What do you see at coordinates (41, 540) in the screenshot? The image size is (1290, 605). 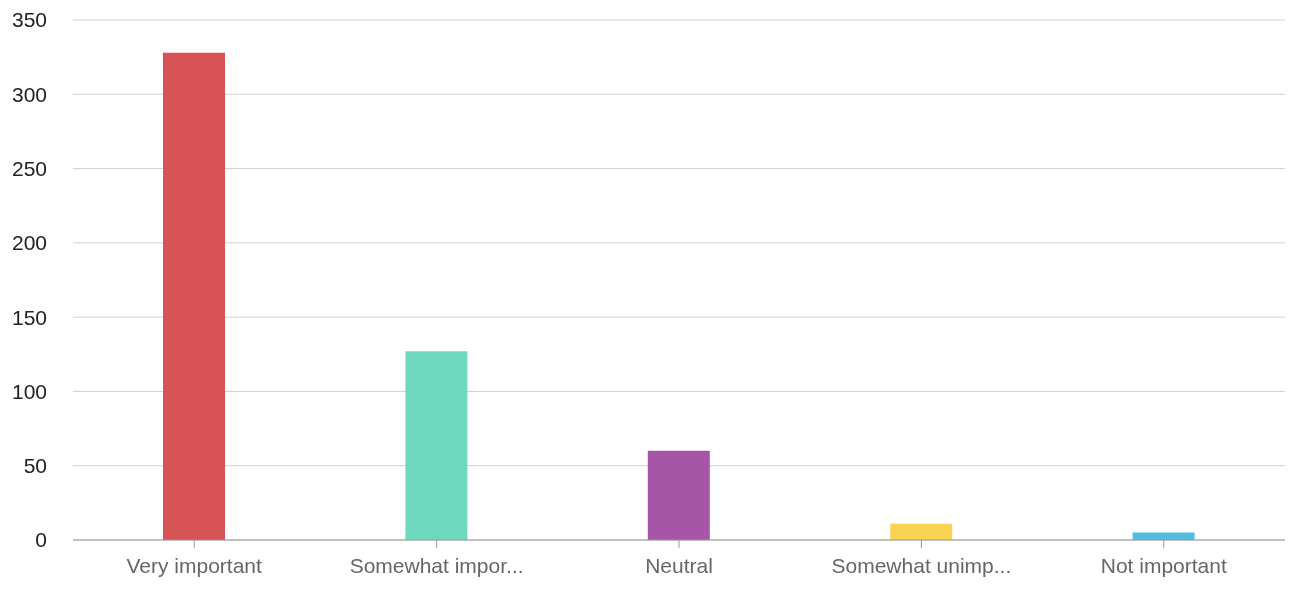 I see `y-tick-label: 0` at bounding box center [41, 540].